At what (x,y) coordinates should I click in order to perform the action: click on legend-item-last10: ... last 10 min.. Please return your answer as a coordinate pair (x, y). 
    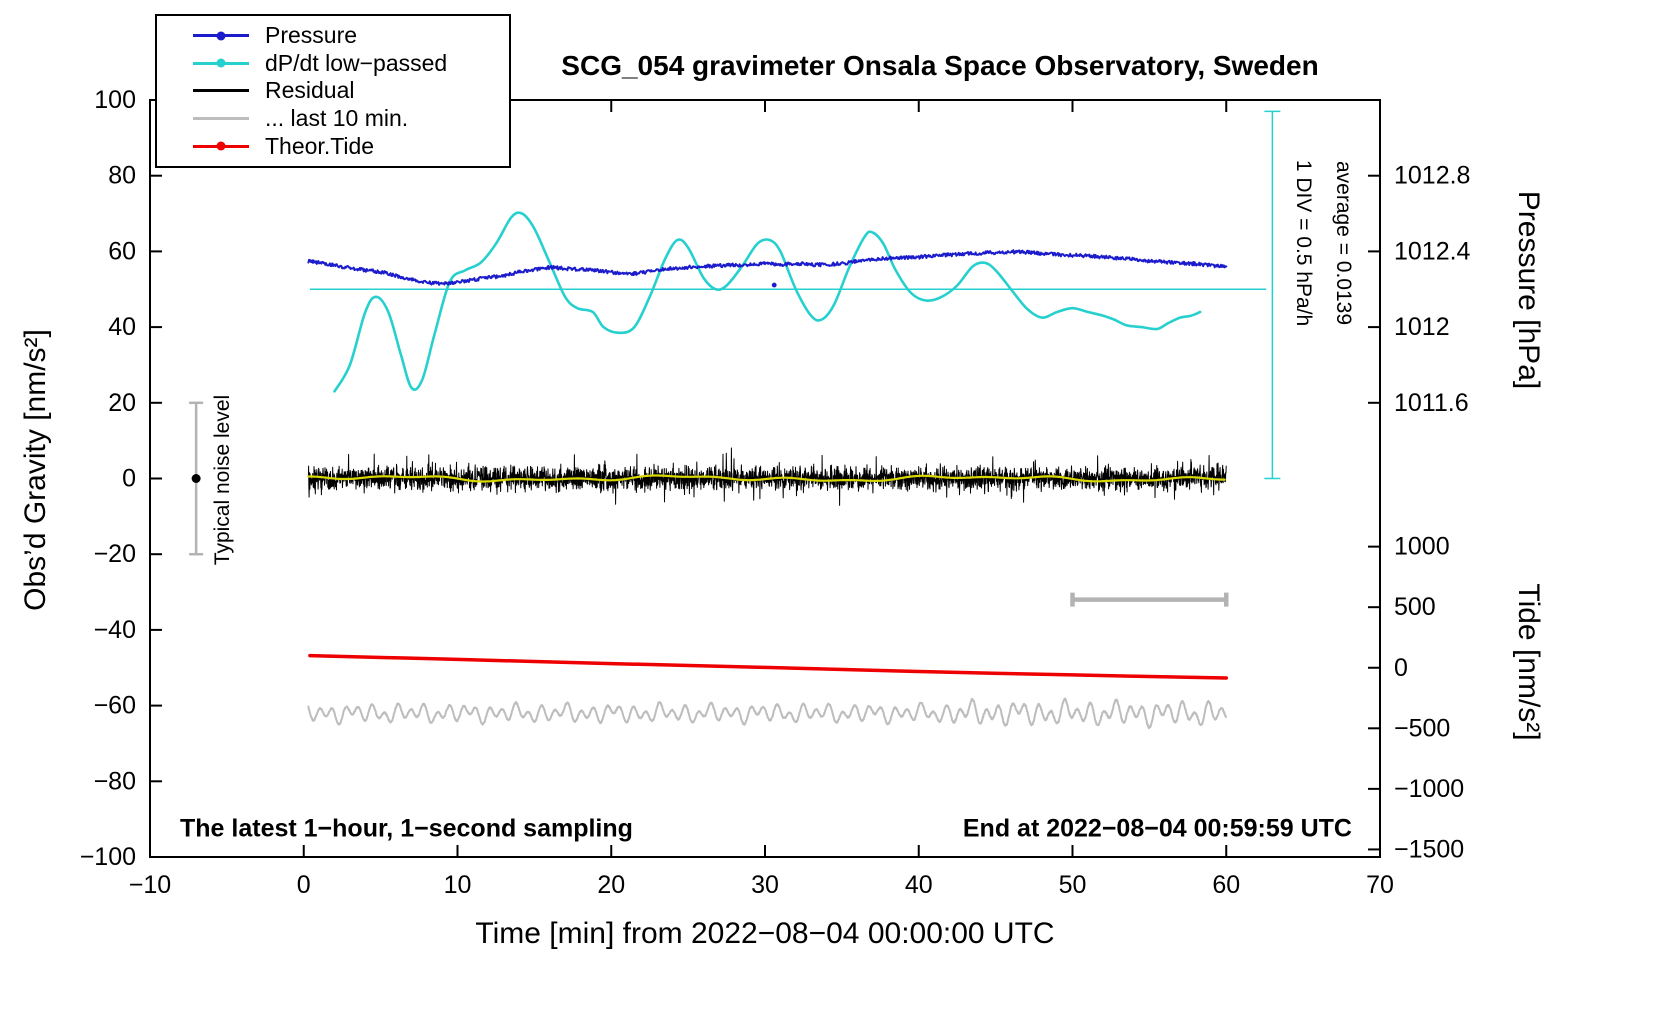
    Looking at the image, I should click on (351, 118).